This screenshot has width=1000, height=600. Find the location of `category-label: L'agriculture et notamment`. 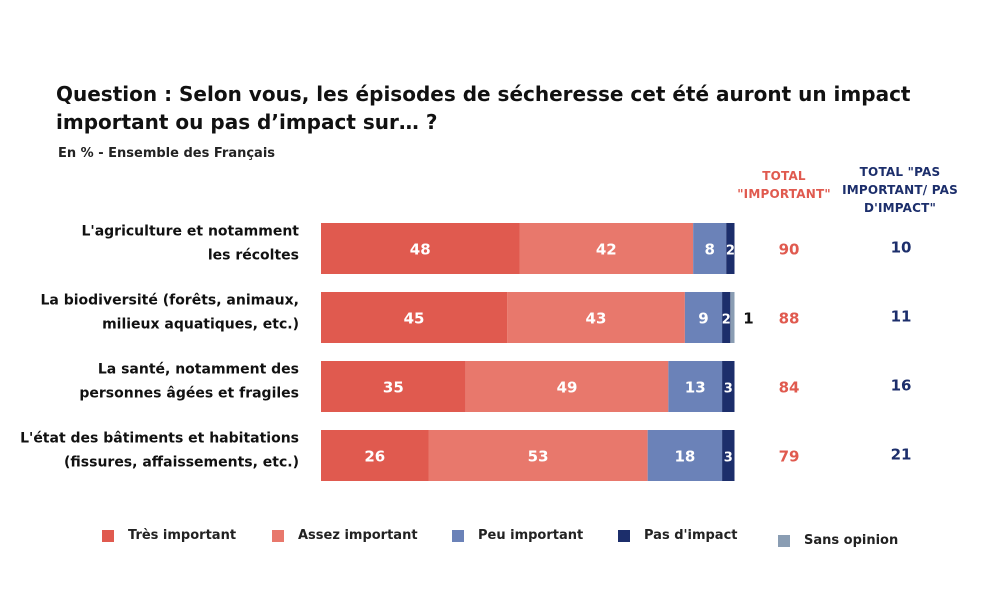

category-label: L'agriculture et notamment is located at coordinates (191, 232).